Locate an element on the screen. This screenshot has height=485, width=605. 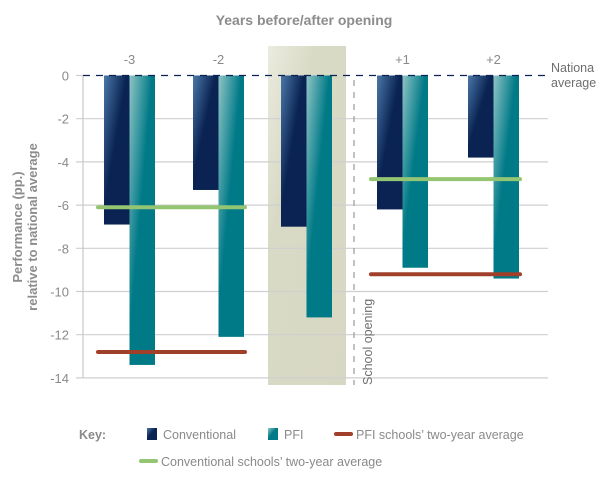
national-average-label-line-2: average is located at coordinates (573, 83).